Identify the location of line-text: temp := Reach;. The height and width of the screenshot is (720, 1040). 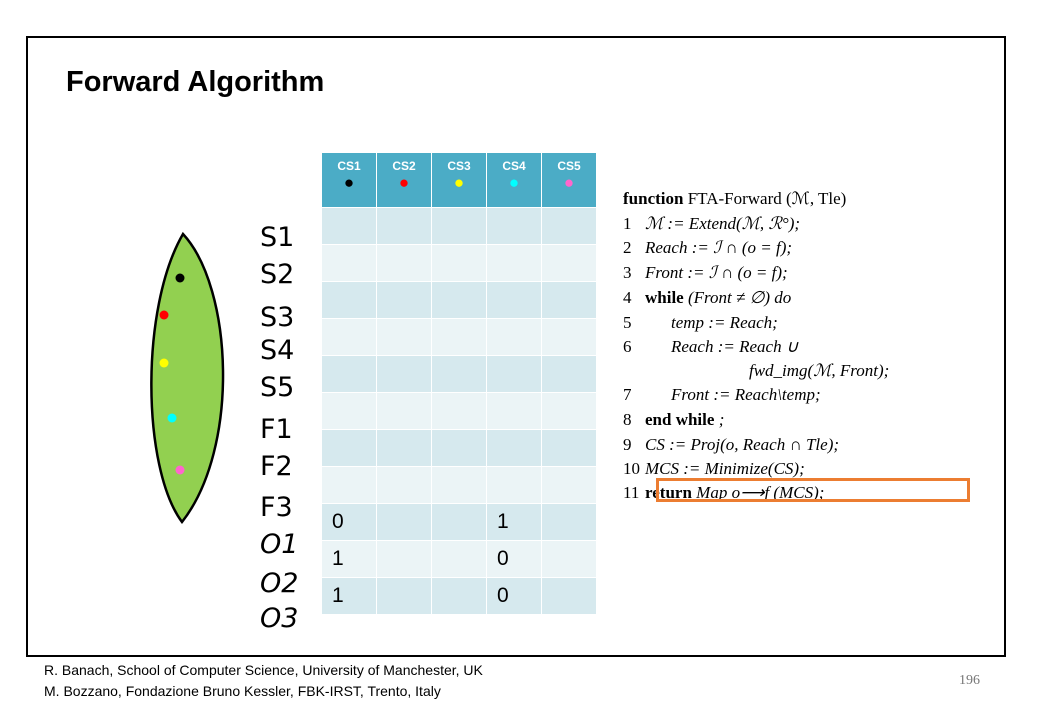
(724, 322).